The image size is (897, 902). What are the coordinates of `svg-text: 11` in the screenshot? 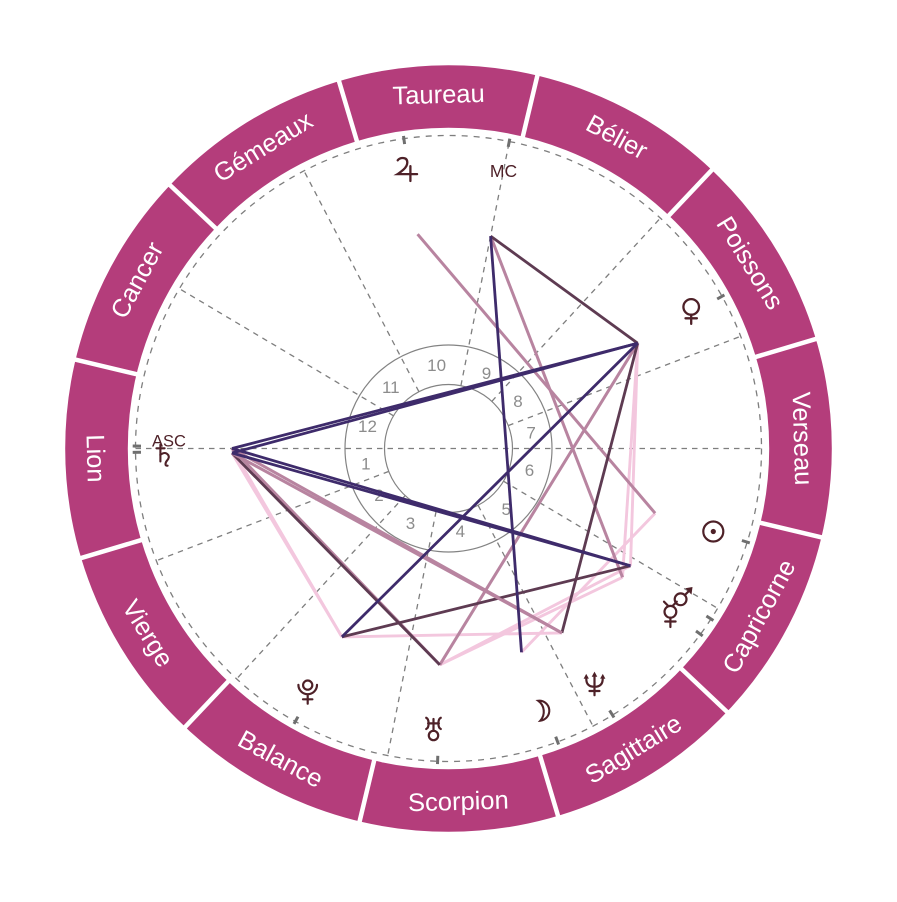 It's located at (391, 387).